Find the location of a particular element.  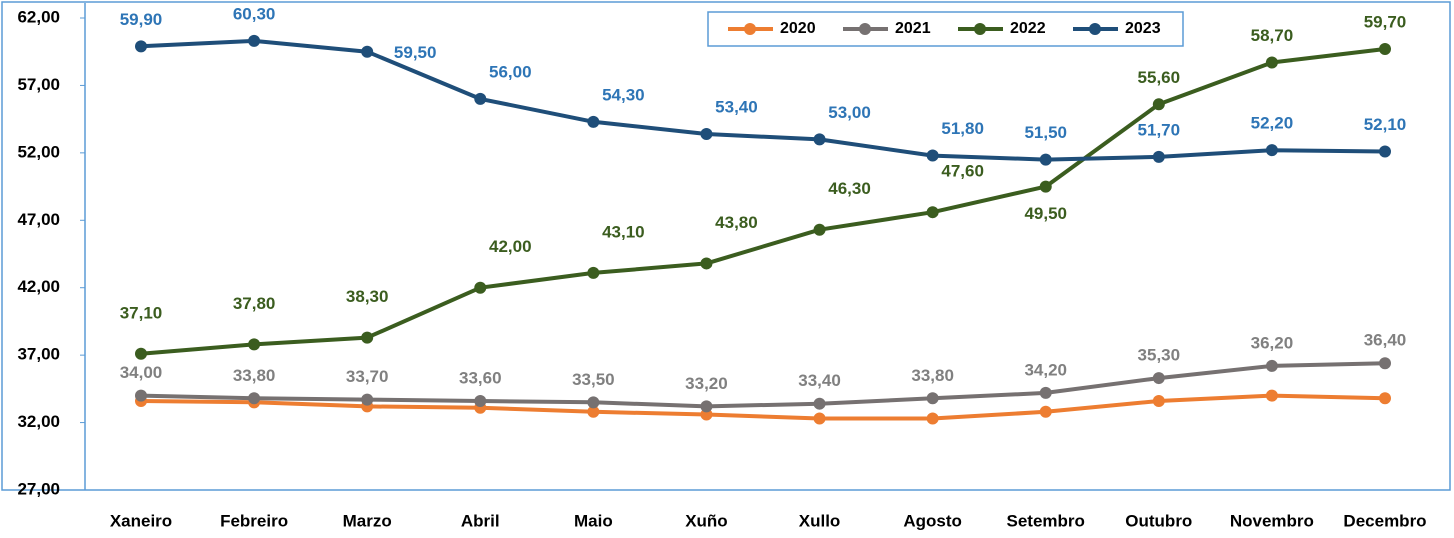

value-label: 34,20 is located at coordinates (1045, 369).